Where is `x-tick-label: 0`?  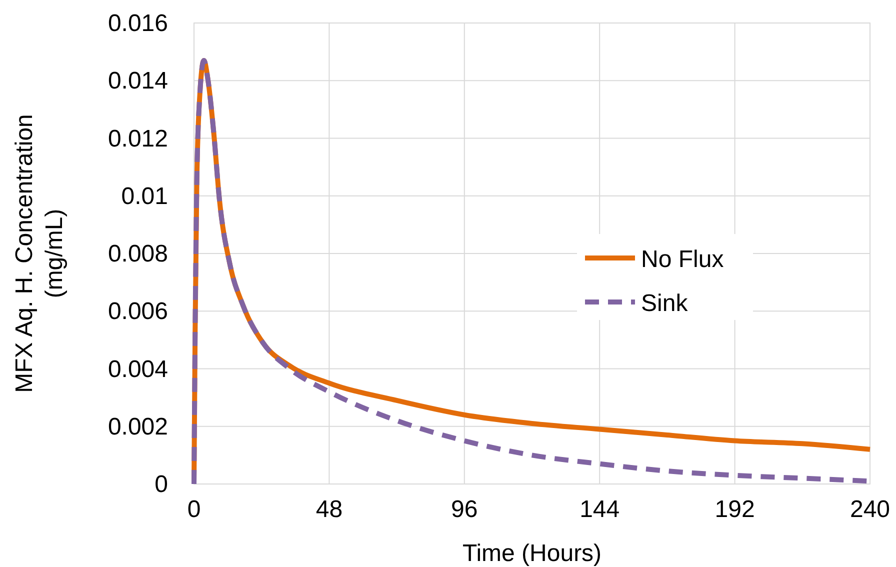 x-tick-label: 0 is located at coordinates (194, 509).